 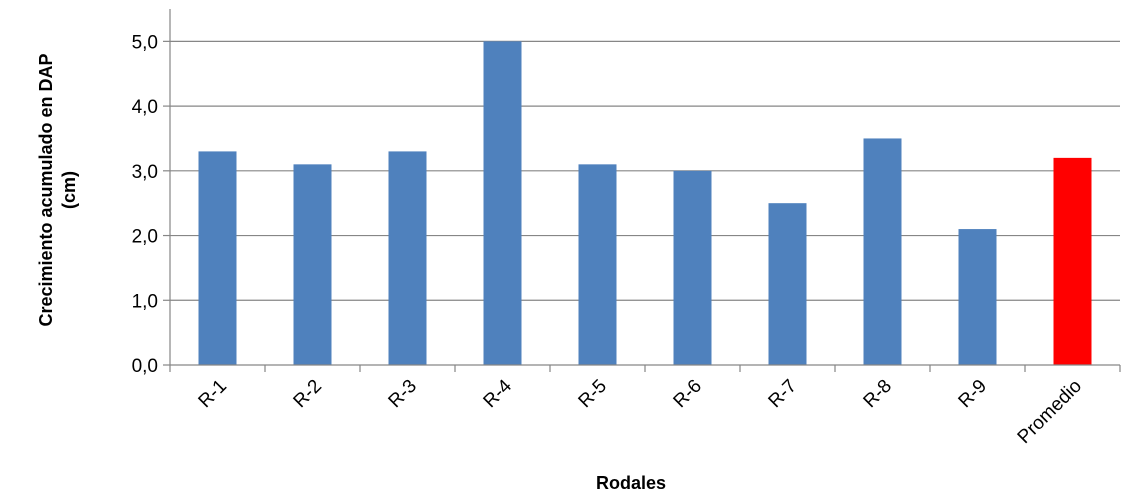 I want to click on x-tick-label: Promedio, so click(x=1050, y=412).